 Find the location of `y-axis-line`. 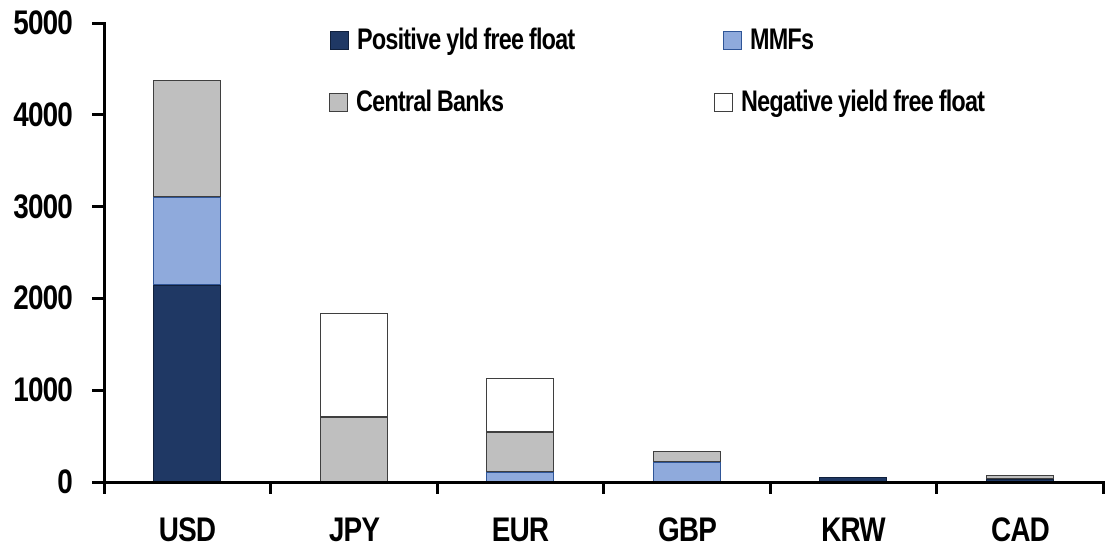

y-axis-line is located at coordinates (104, 253).